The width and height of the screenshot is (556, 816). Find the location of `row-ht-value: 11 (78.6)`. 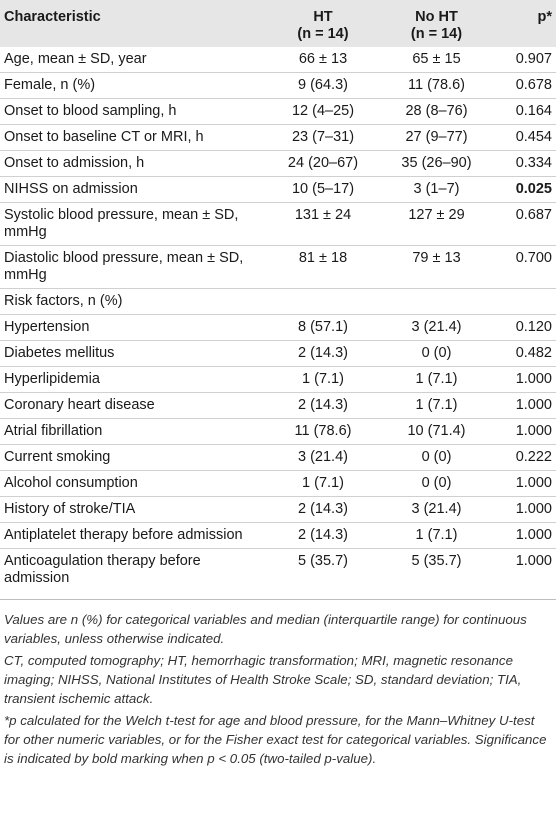

row-ht-value: 11 (78.6) is located at coordinates (323, 431).